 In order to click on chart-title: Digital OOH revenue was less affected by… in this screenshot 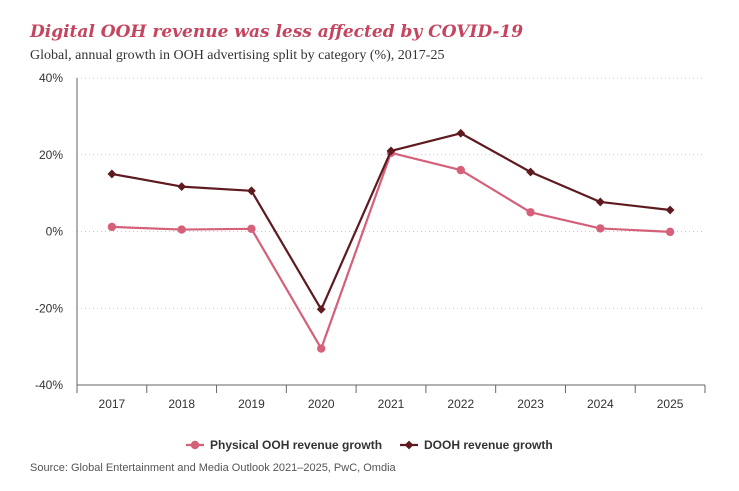, I will do `click(277, 32)`.